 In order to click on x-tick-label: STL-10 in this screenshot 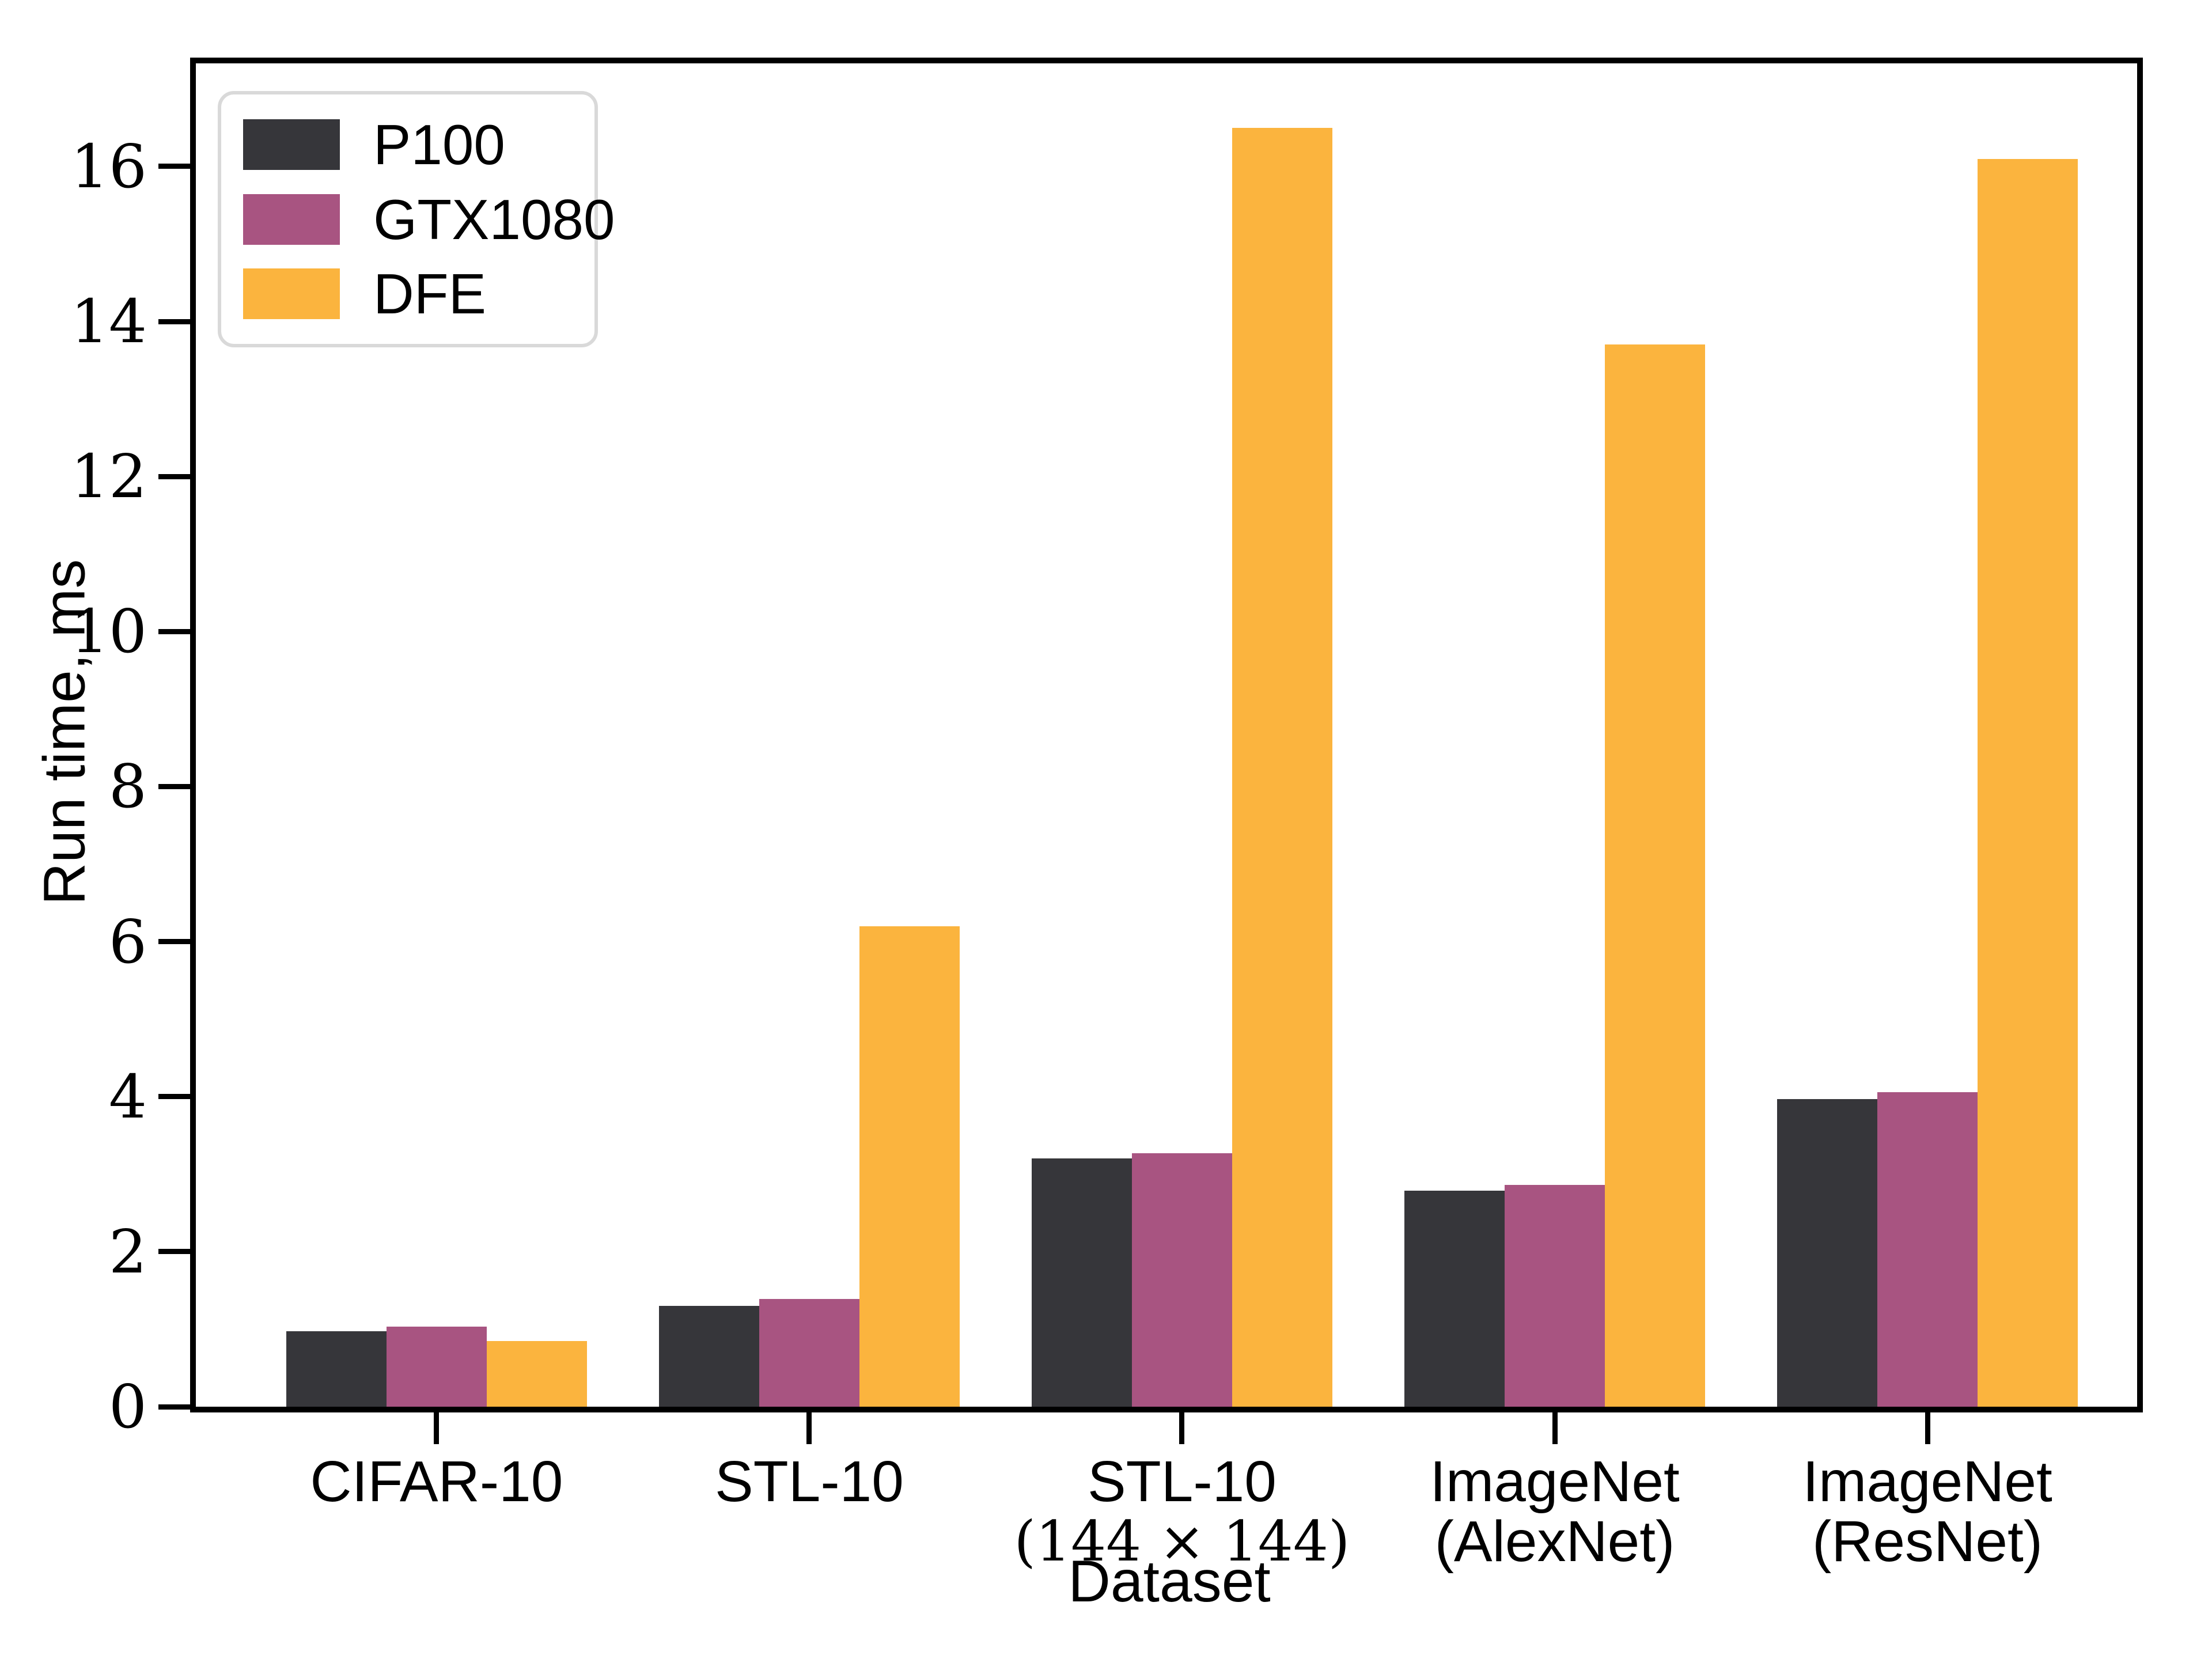, I will do `click(809, 1481)`.